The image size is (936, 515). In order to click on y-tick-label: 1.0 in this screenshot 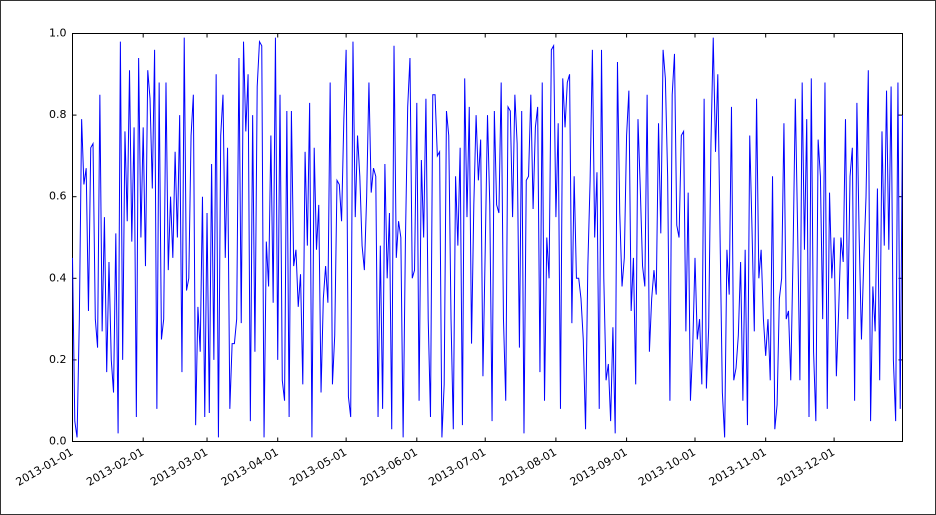, I will do `click(58, 33)`.